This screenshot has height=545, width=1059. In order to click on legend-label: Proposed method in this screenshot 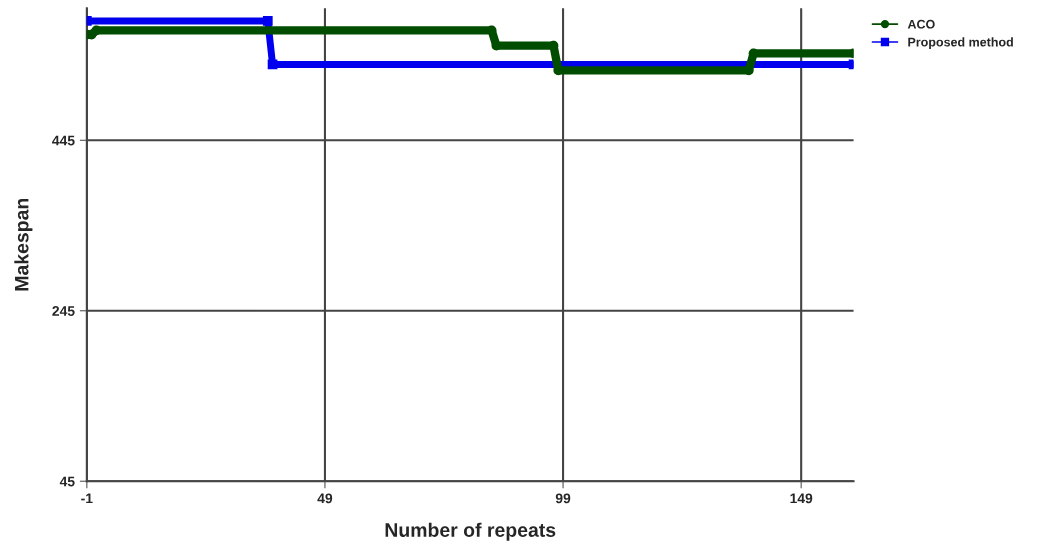, I will do `click(960, 43)`.